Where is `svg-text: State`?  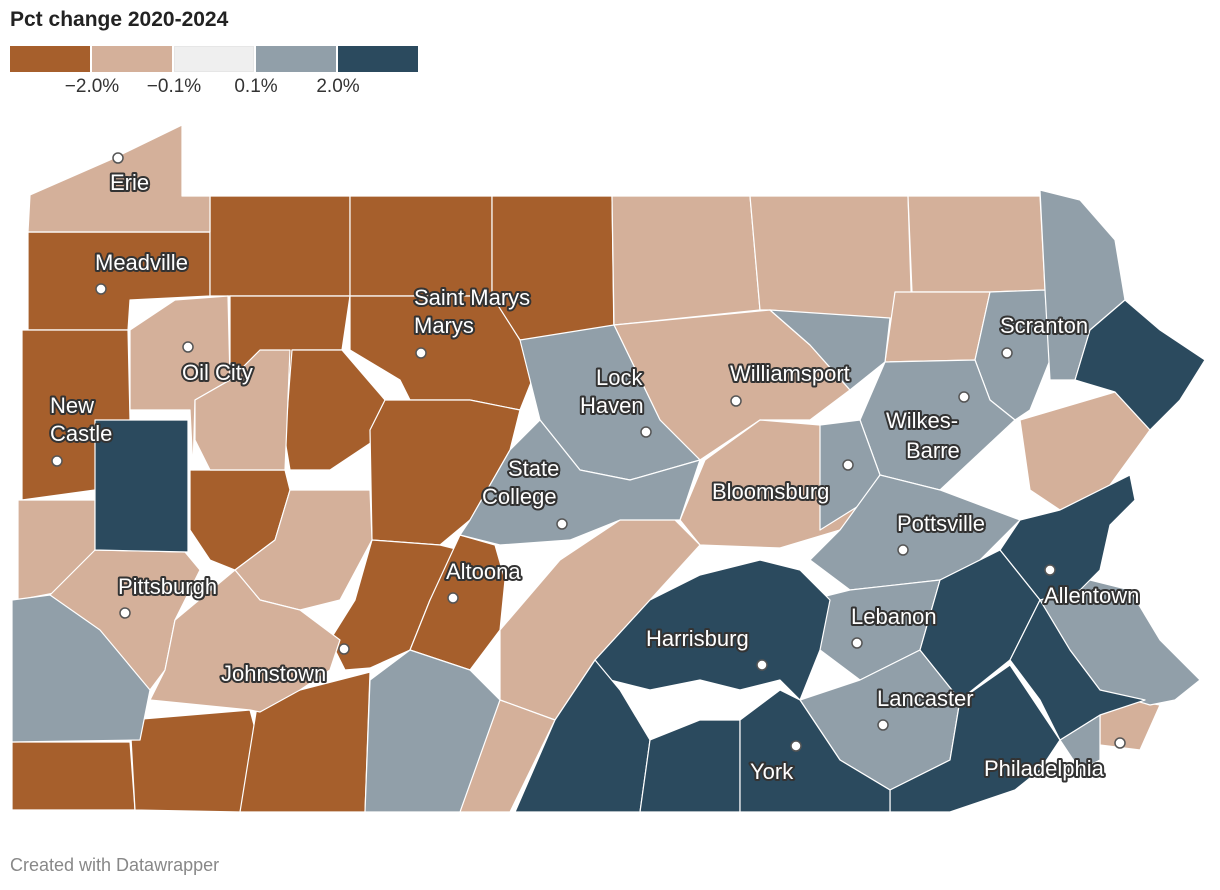 svg-text: State is located at coordinates (533, 468).